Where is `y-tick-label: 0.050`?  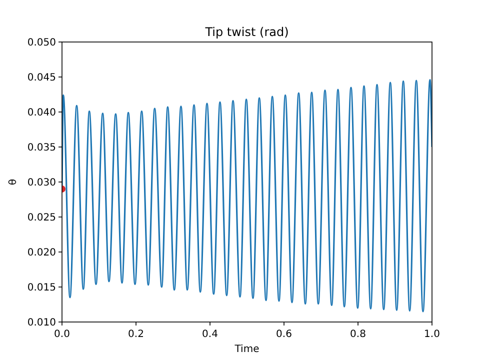 y-tick-label: 0.050 is located at coordinates (41, 43).